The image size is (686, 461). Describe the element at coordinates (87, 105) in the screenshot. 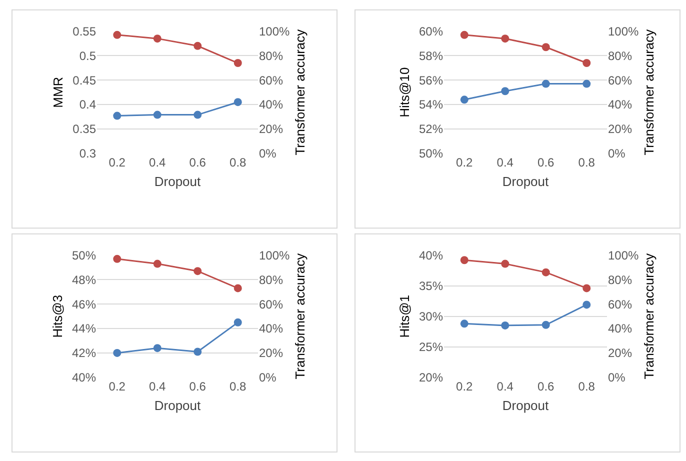

I see `y-tick-label: 0.4` at that location.